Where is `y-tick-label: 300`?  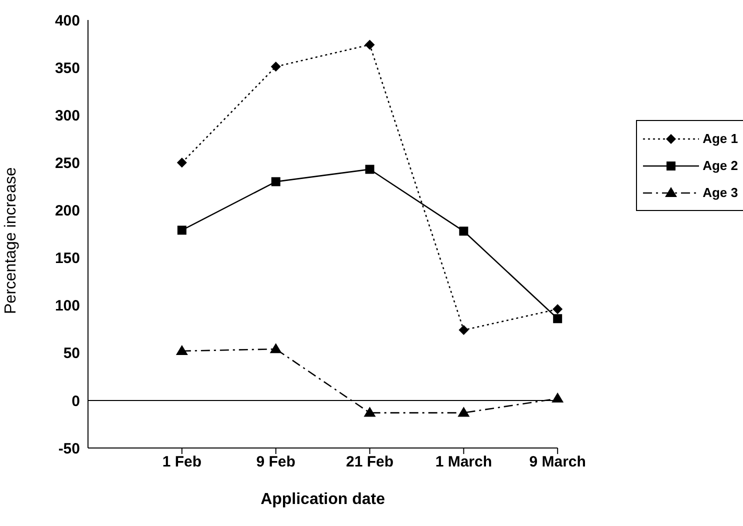 y-tick-label: 300 is located at coordinates (67, 115).